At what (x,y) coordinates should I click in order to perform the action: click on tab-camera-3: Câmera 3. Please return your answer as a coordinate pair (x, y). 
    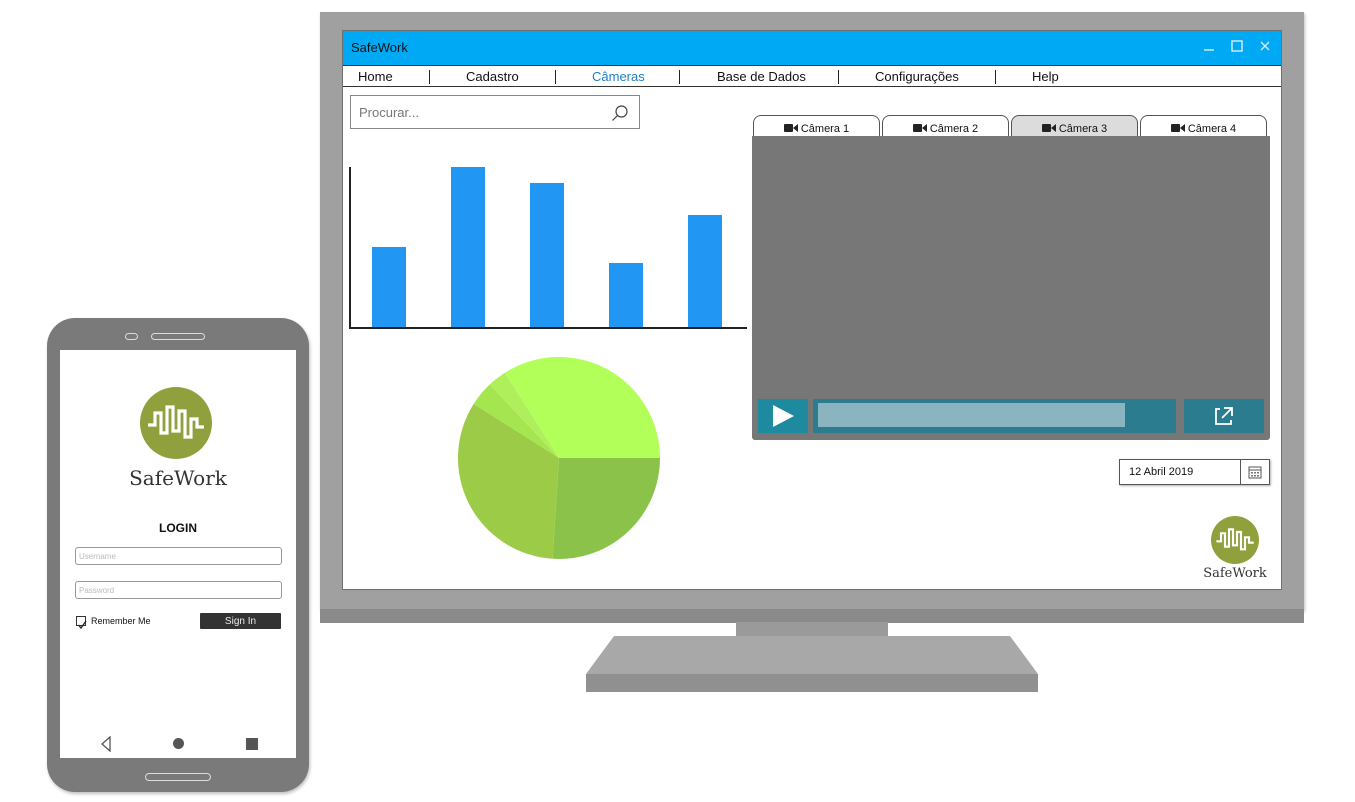
    Looking at the image, I should click on (1074, 127).